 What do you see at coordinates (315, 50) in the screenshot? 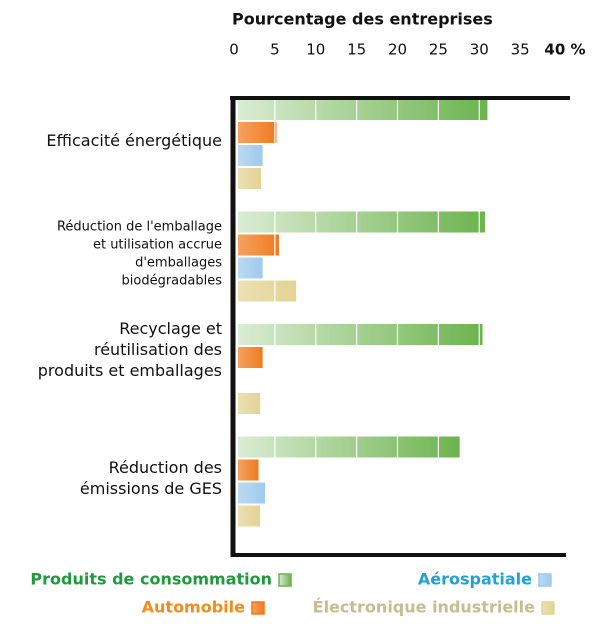
I see `x-tick-label: 10` at bounding box center [315, 50].